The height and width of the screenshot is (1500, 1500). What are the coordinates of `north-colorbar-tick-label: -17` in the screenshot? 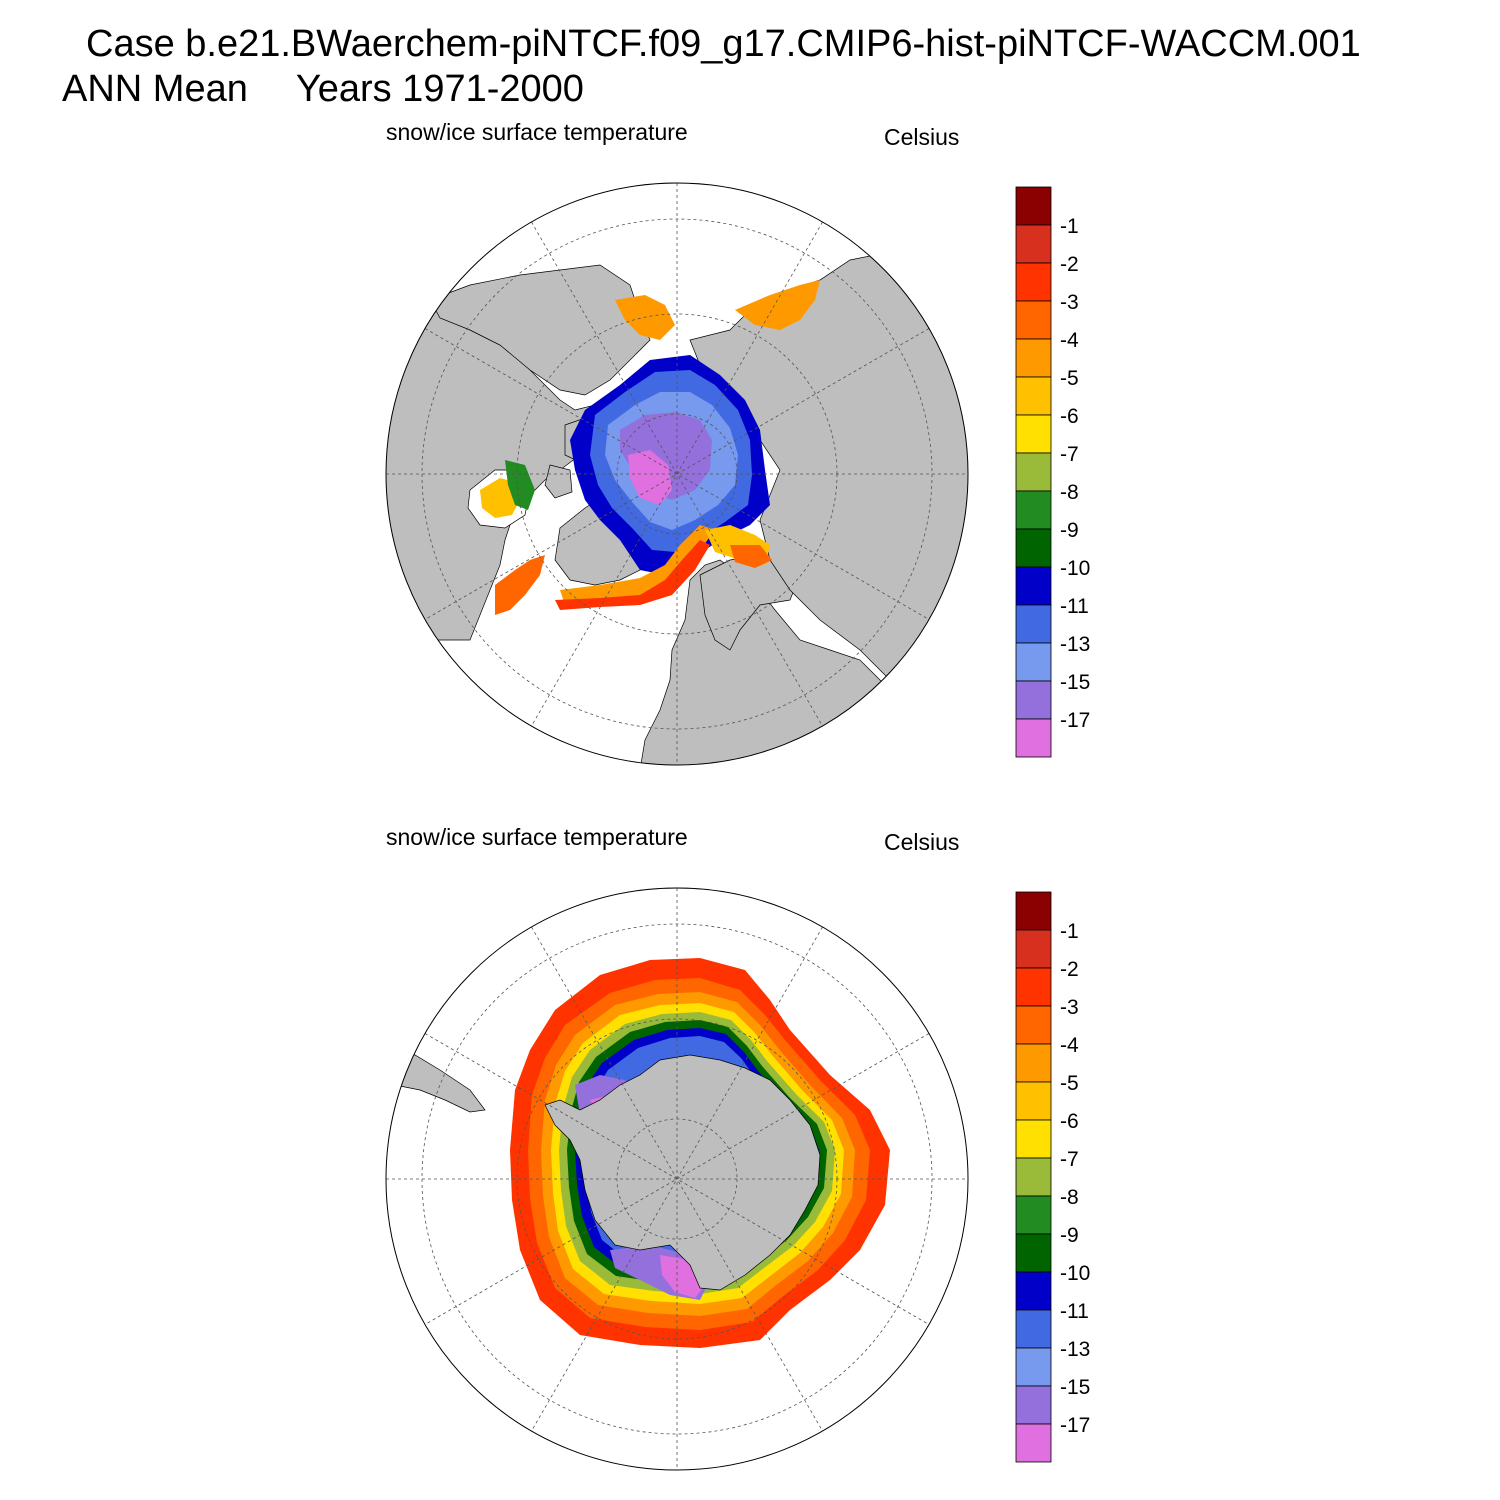 It's located at (1075, 720).